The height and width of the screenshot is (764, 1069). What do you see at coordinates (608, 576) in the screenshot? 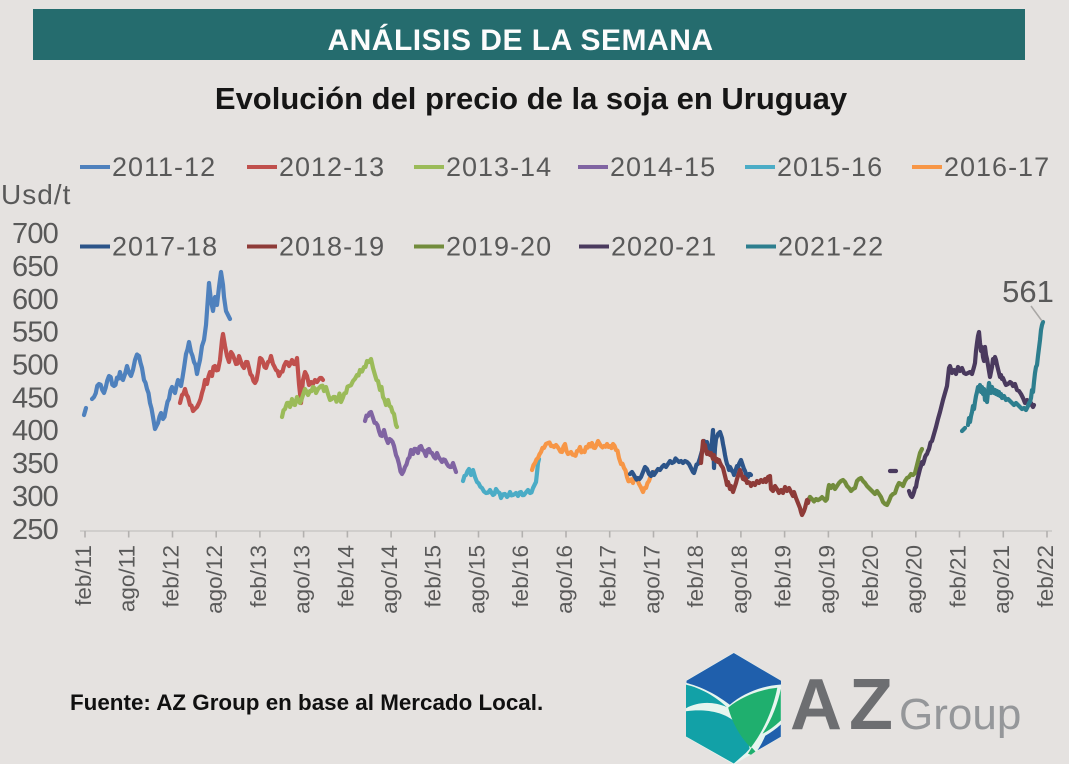
I see `svg-text: feb/17` at bounding box center [608, 576].